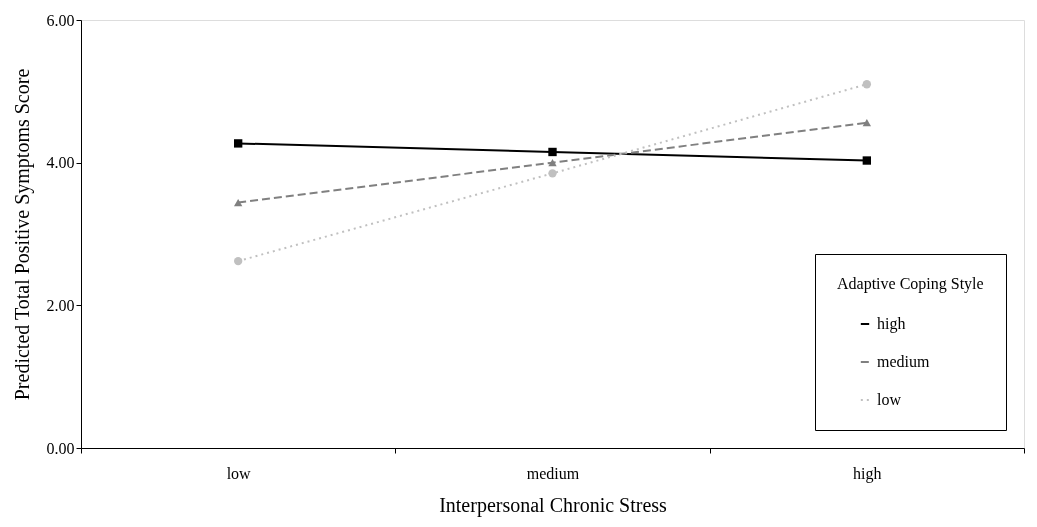 The image size is (1037, 527). I want to click on y-tick-label: 0.00, so click(60, 448).